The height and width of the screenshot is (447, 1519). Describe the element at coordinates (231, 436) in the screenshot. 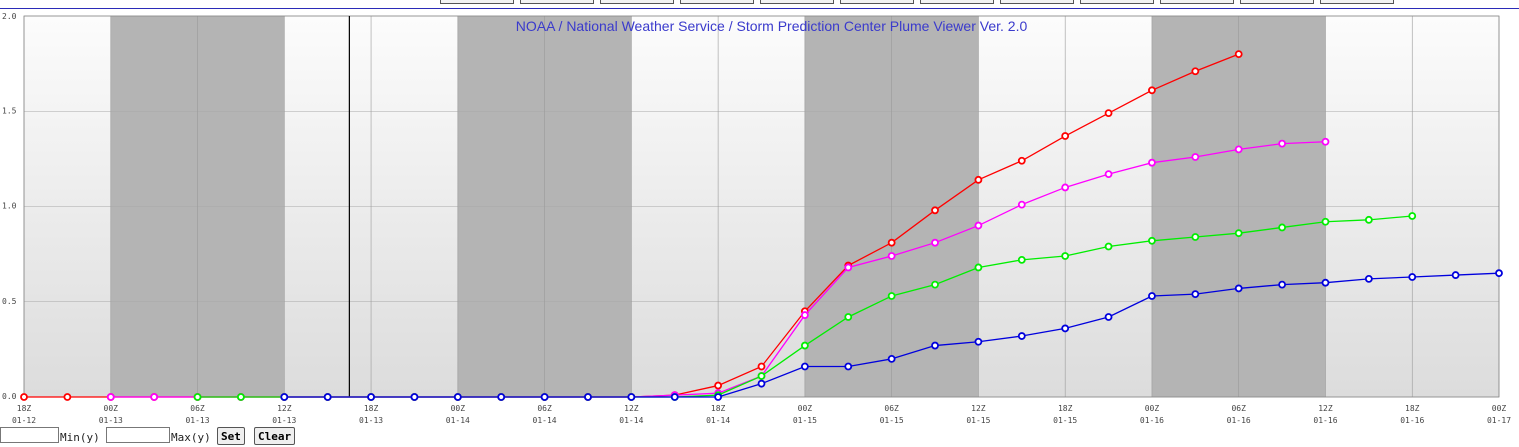

I see `set-button: Set` at that location.